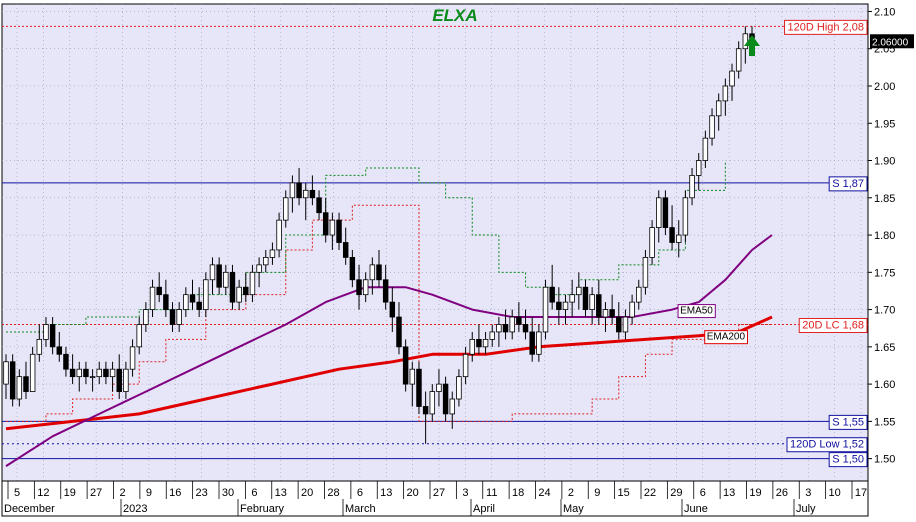  Describe the element at coordinates (884, 162) in the screenshot. I see `y-tick-label: 1.90` at that location.